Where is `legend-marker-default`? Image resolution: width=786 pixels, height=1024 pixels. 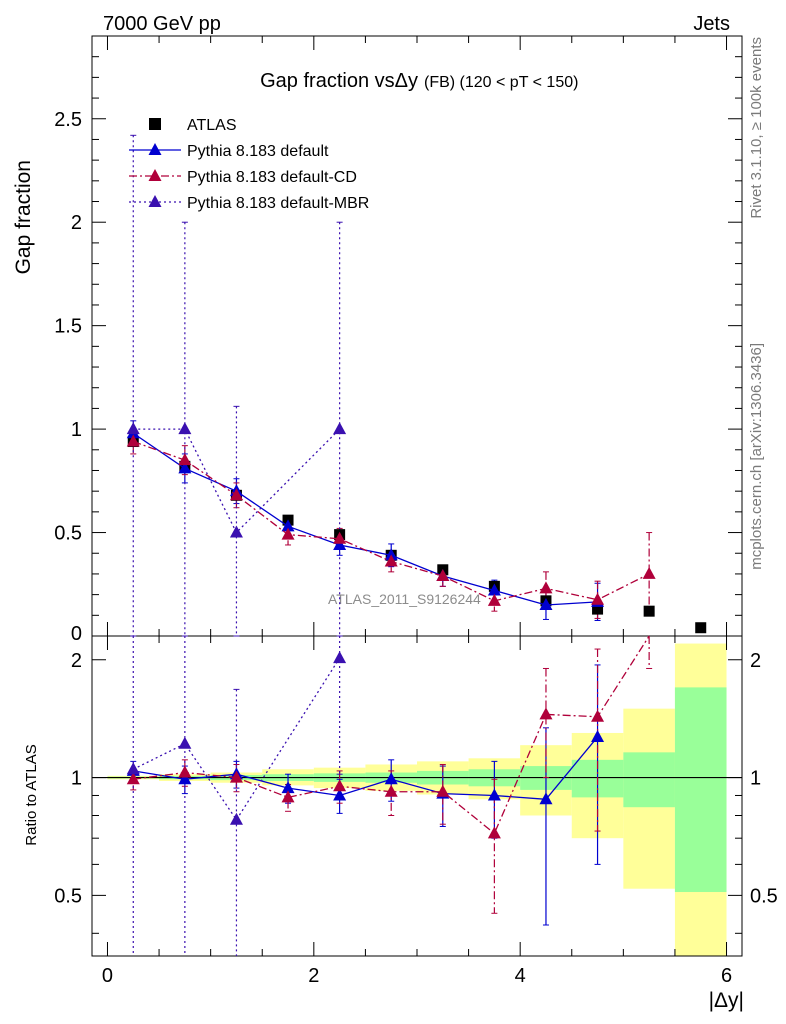
legend-marker-default is located at coordinates (155, 149).